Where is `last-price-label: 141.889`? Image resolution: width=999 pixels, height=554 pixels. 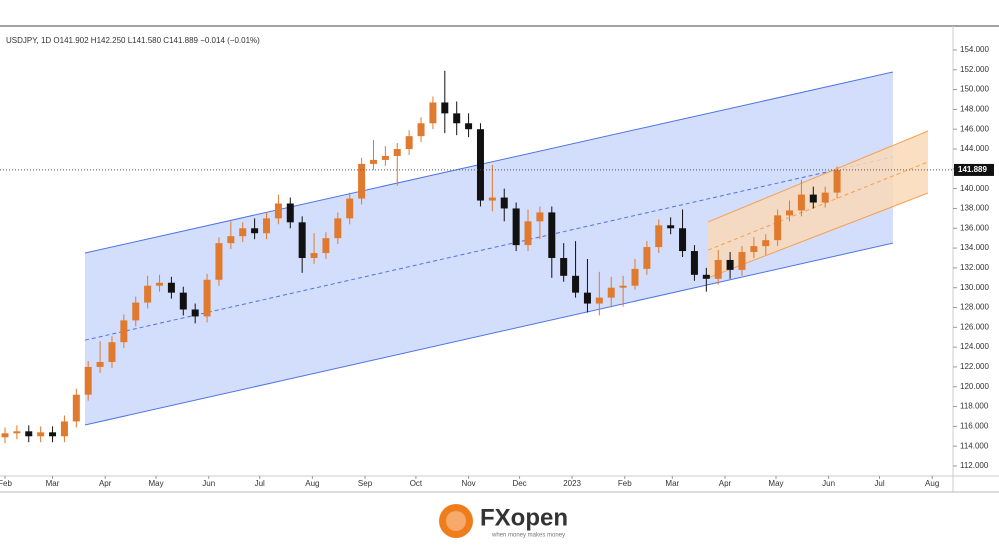 last-price-label: 141.889 is located at coordinates (972, 169).